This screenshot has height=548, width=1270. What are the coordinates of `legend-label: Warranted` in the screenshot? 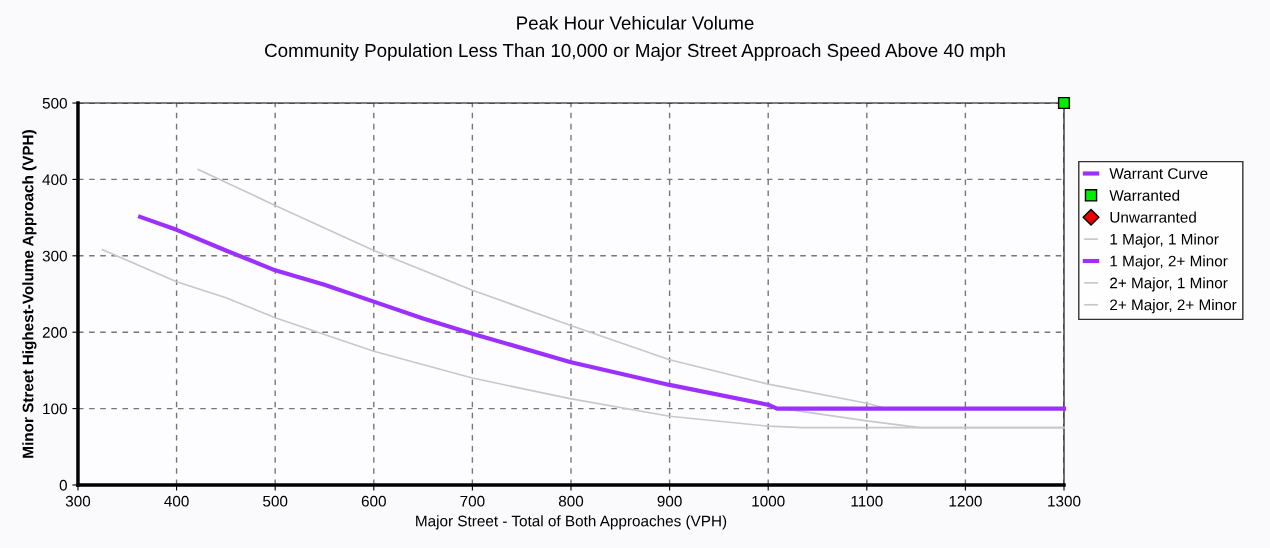 It's located at (1144, 195).